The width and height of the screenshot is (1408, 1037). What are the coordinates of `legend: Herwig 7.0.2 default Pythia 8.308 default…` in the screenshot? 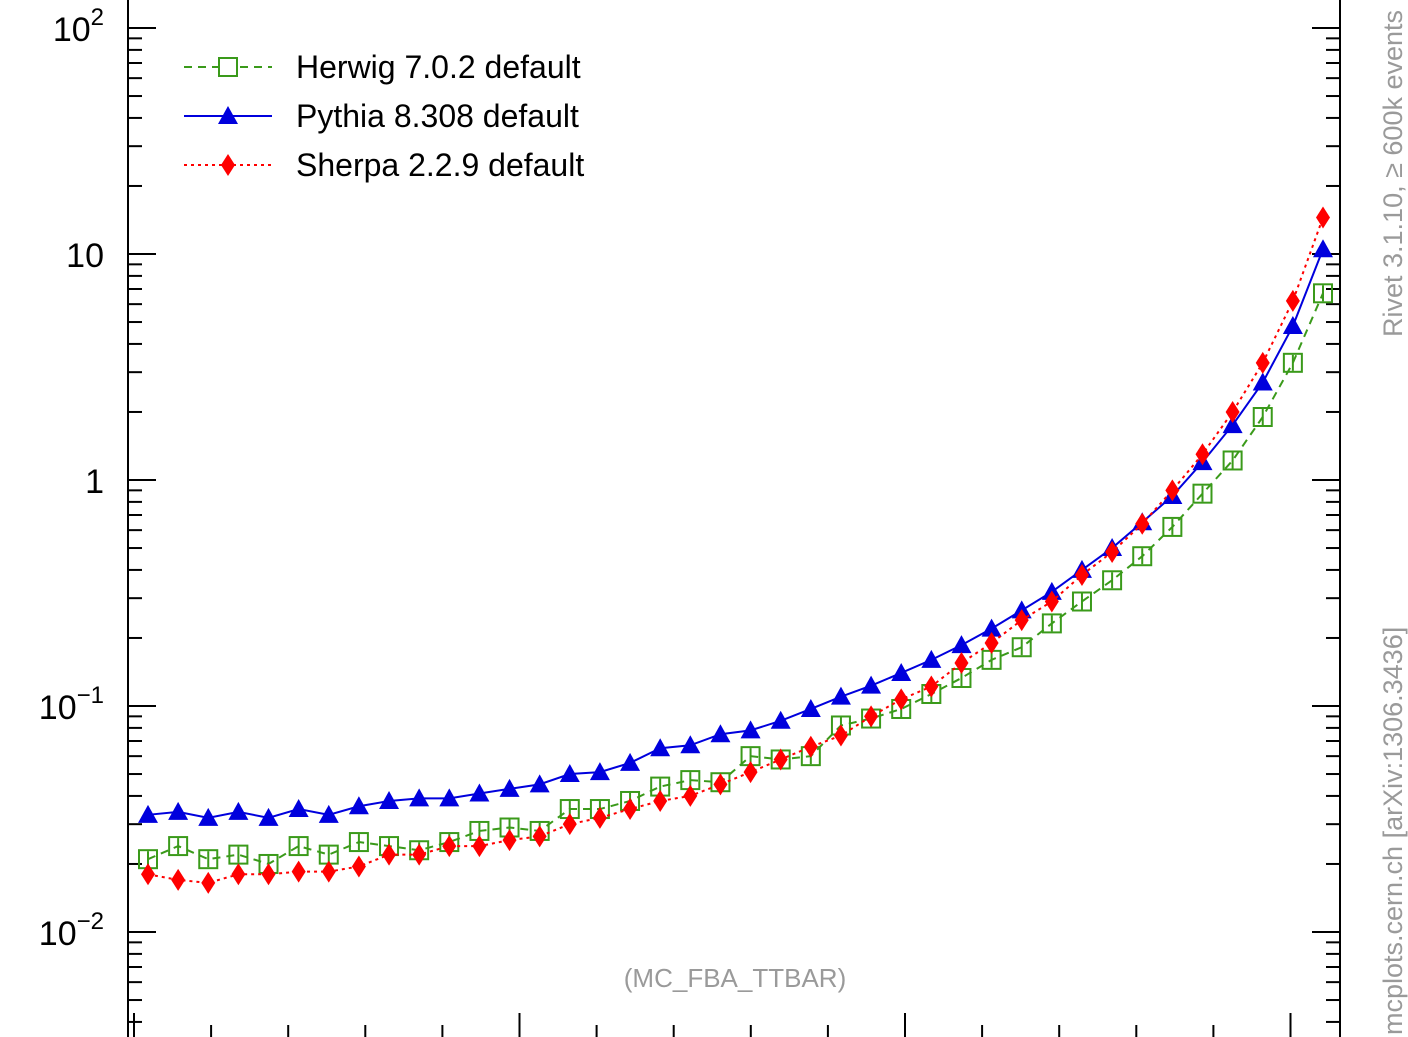 It's located at (384, 116).